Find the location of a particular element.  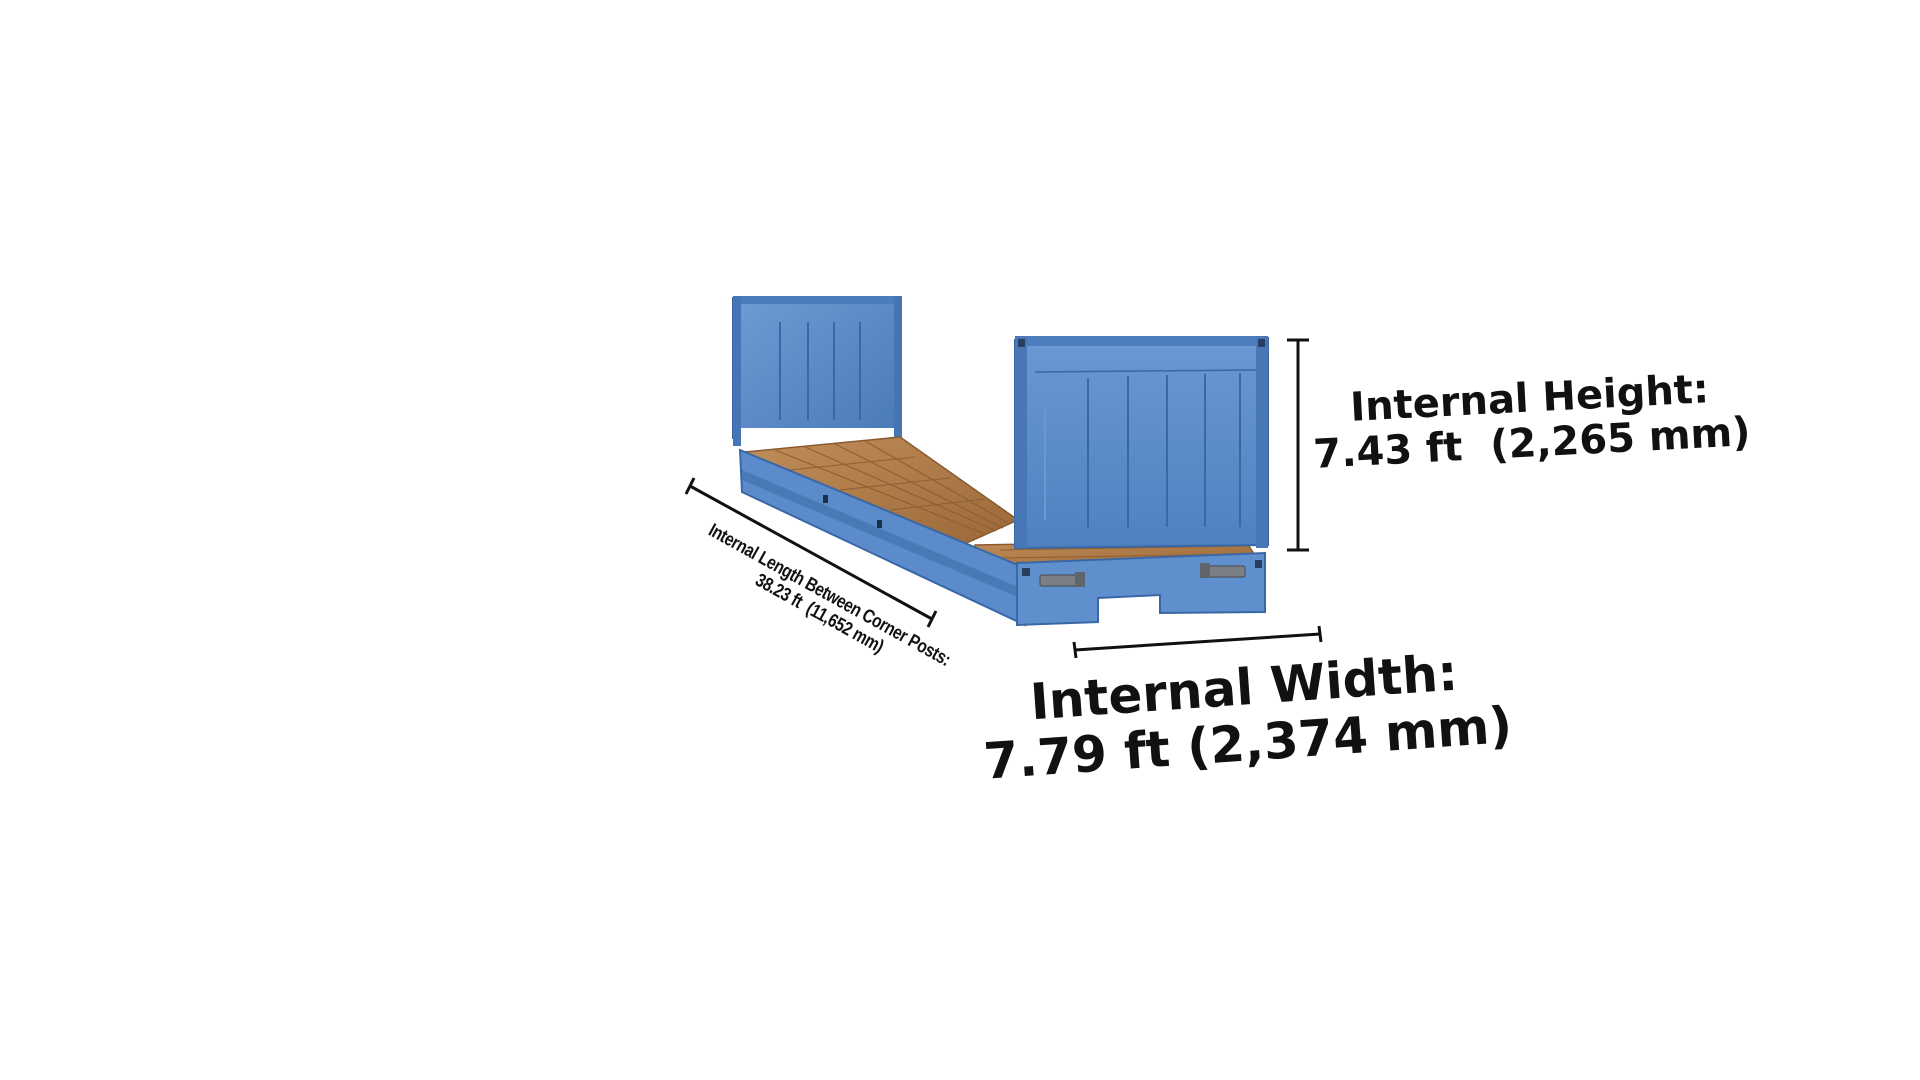

back-end-wall is located at coordinates (817, 371).